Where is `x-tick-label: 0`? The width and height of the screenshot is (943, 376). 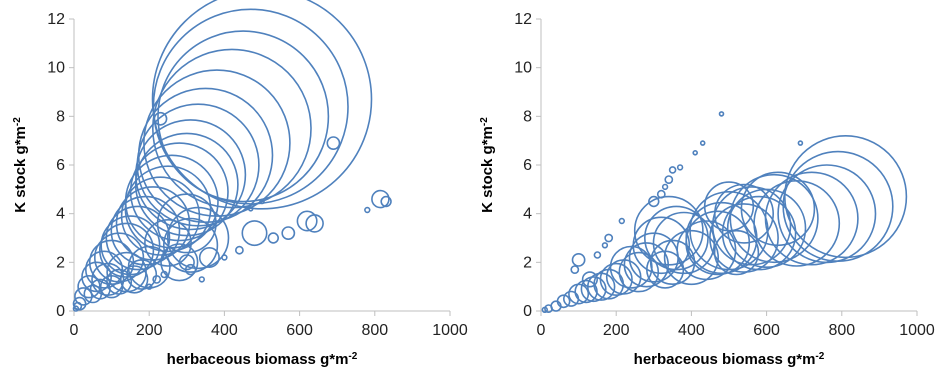
x-tick-label: 0 is located at coordinates (74, 330).